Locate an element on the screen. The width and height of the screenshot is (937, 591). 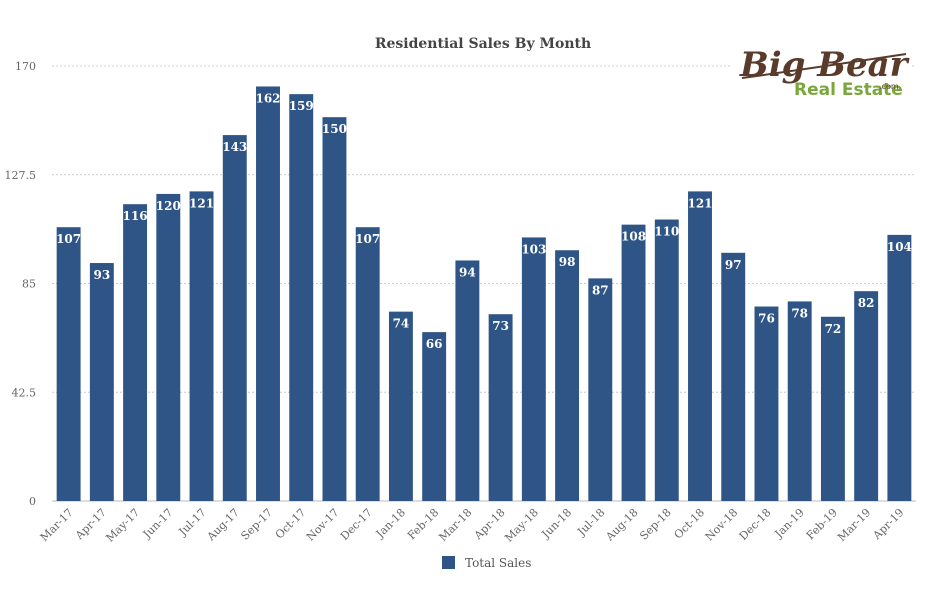
x-tick-label: Mar-18 is located at coordinates (455, 525).